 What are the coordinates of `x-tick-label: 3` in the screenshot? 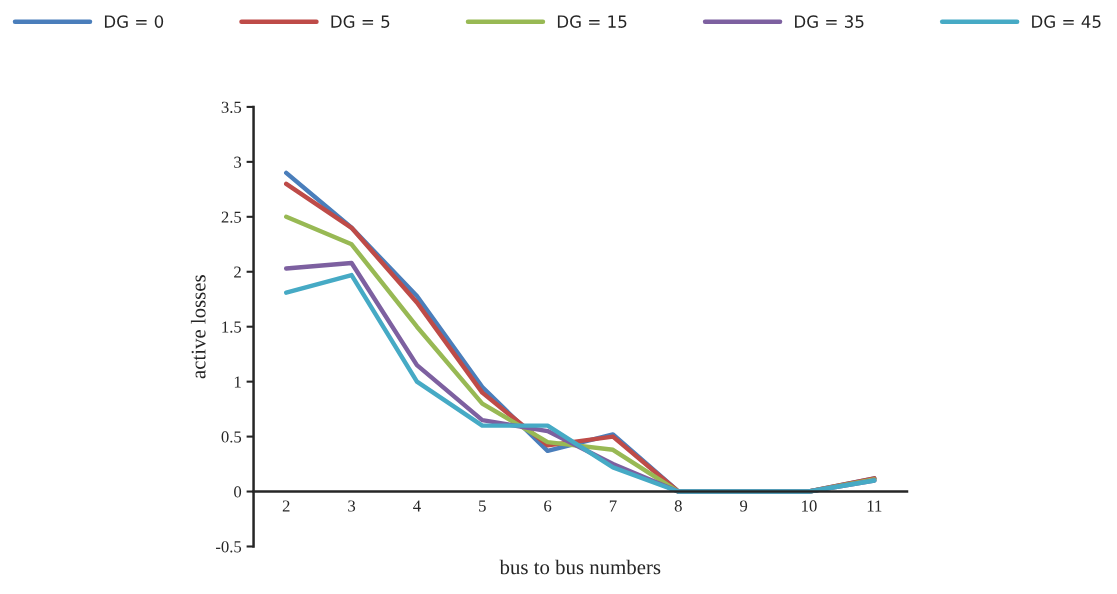 It's located at (352, 506).